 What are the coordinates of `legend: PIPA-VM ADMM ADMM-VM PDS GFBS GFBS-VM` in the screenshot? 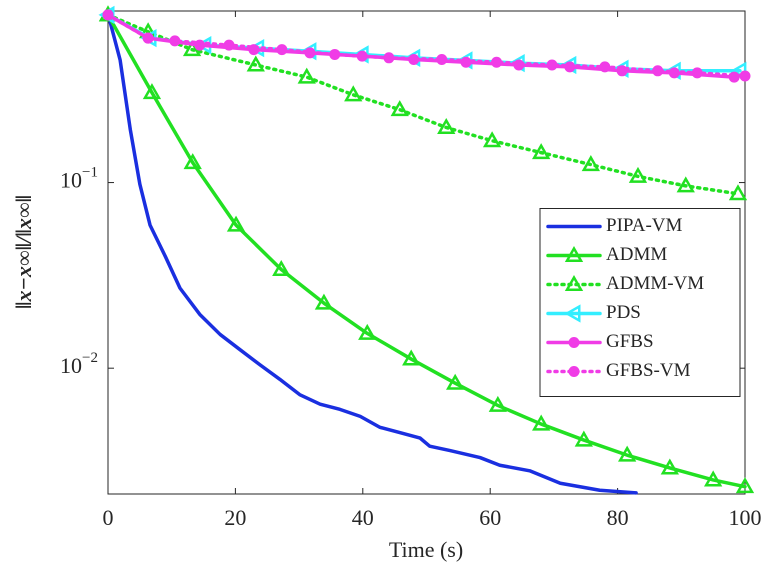 It's located at (640, 302).